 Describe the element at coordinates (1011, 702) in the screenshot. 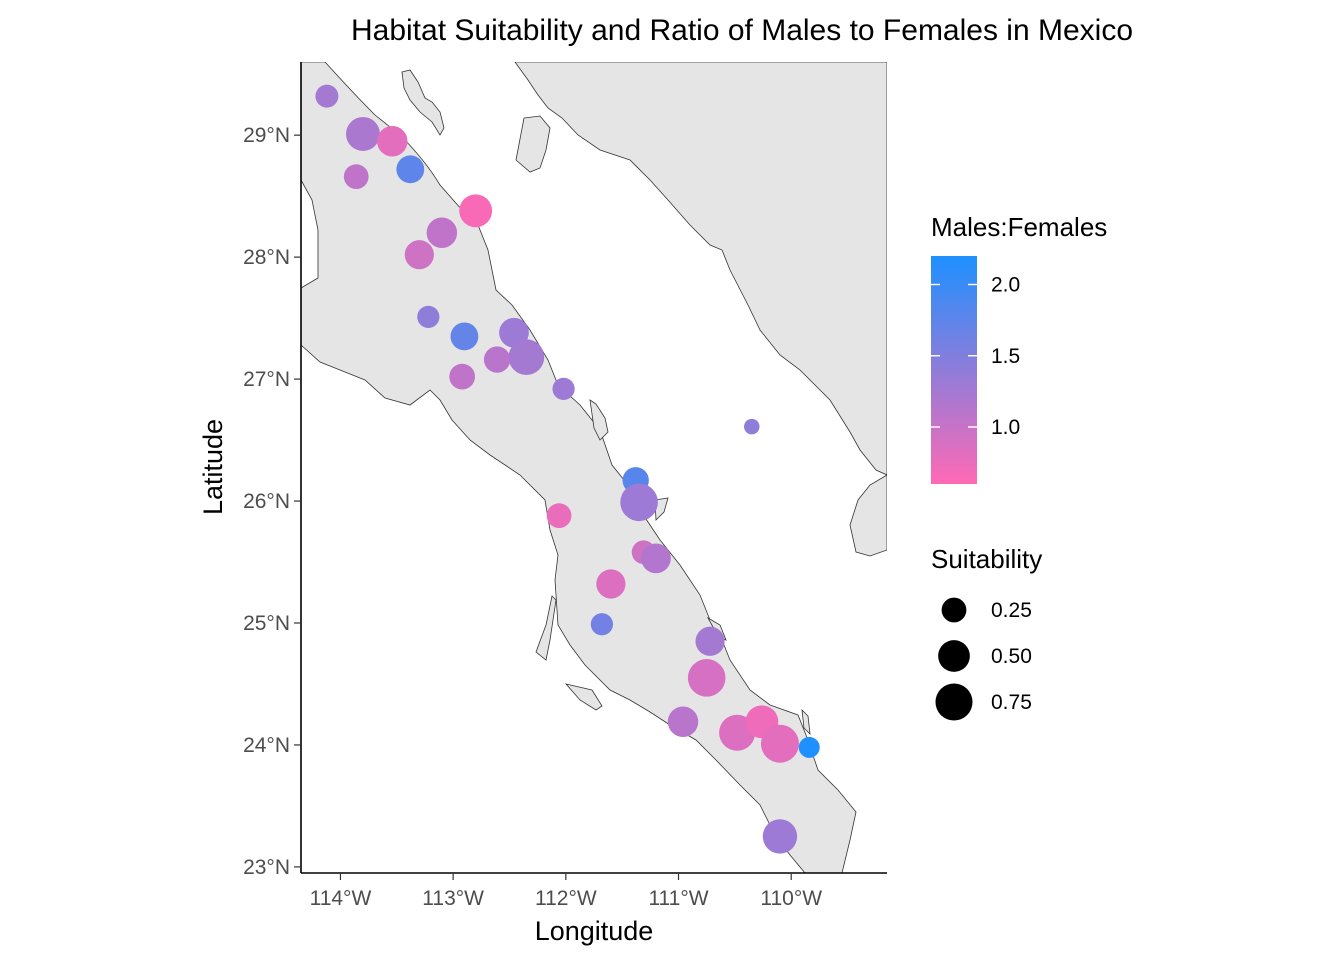

I see `size-legend-label: 0.75` at that location.